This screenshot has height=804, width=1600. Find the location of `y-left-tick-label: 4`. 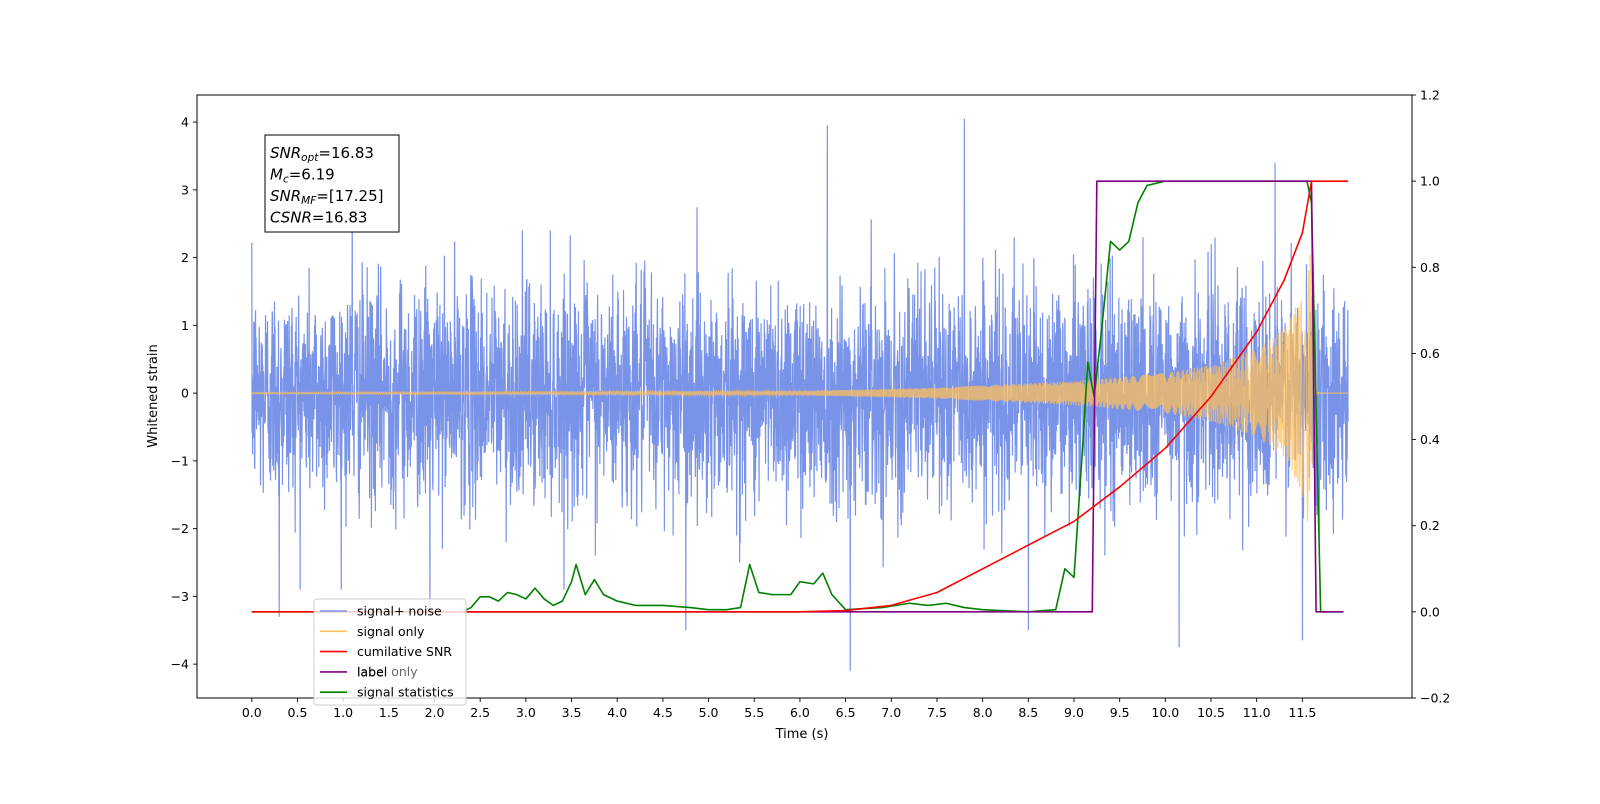

y-left-tick-label: 4 is located at coordinates (185, 122).